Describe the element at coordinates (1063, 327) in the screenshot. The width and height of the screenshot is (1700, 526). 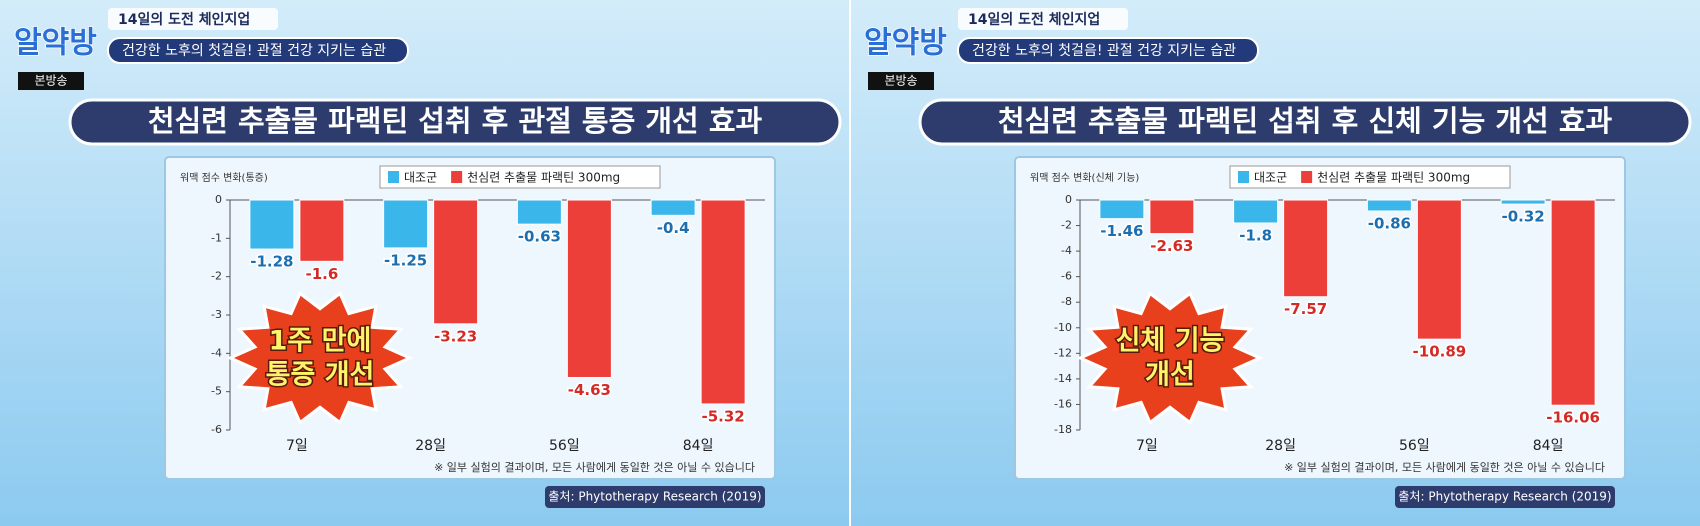
I see `y-tick-label: -10` at that location.